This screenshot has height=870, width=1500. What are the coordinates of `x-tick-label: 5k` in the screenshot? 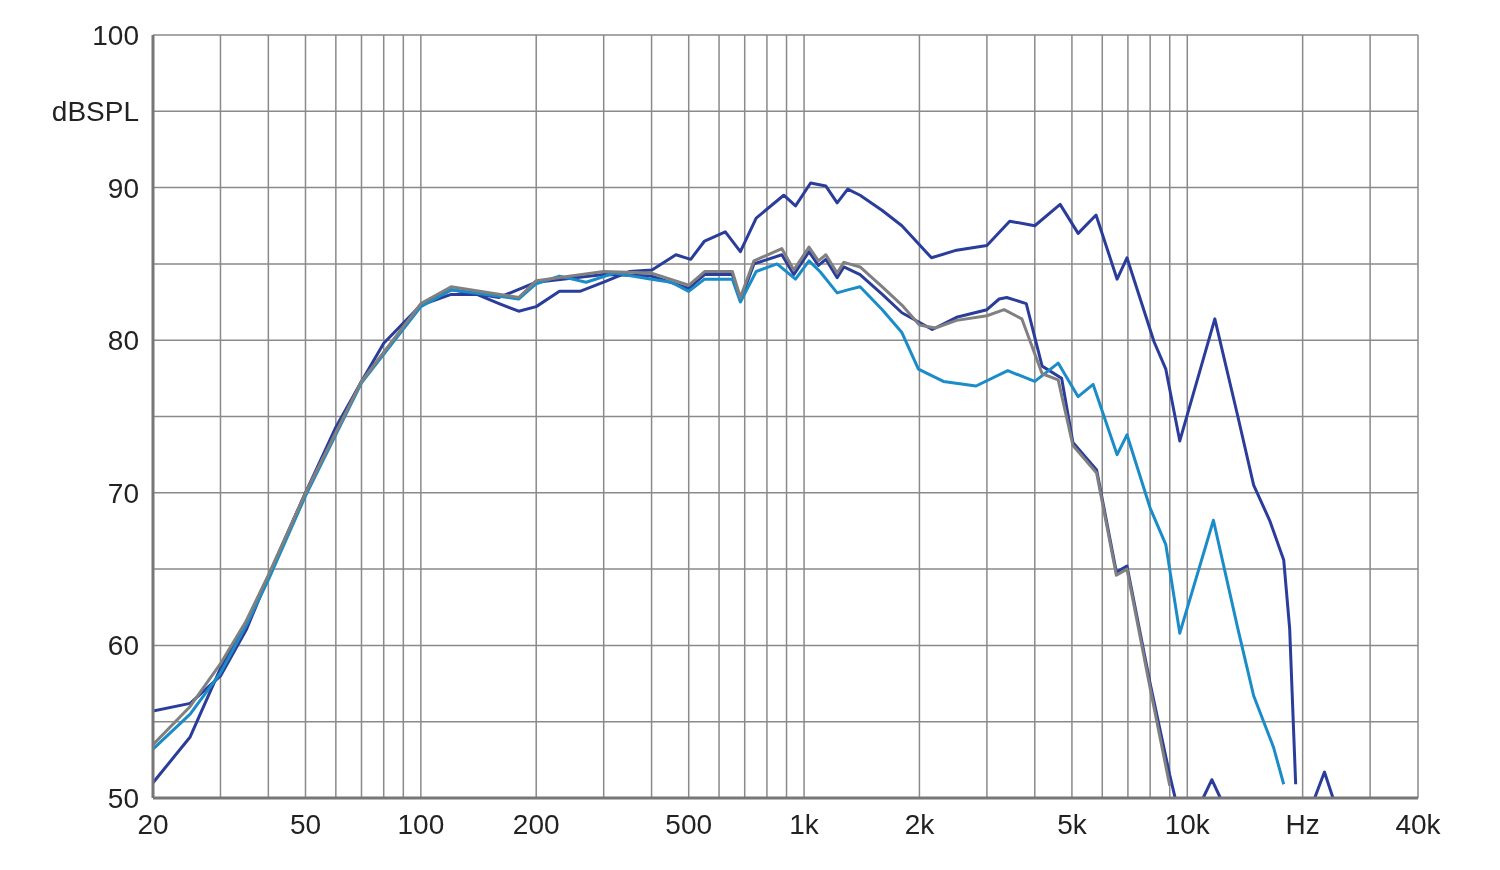 It's located at (1072, 824).